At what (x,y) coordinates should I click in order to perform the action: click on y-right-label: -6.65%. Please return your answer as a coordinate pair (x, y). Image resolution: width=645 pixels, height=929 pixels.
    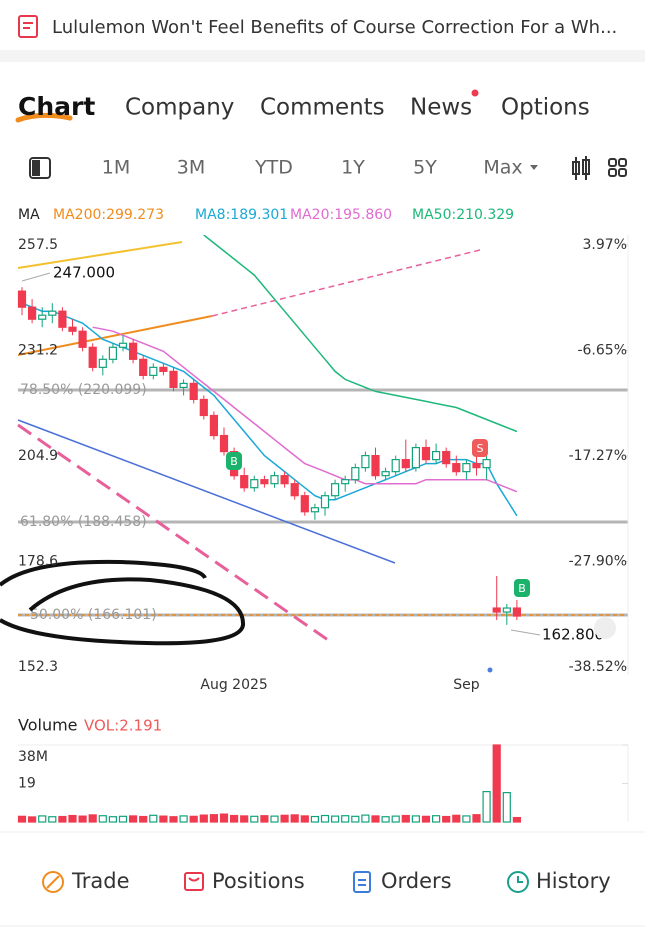
    Looking at the image, I should click on (602, 351).